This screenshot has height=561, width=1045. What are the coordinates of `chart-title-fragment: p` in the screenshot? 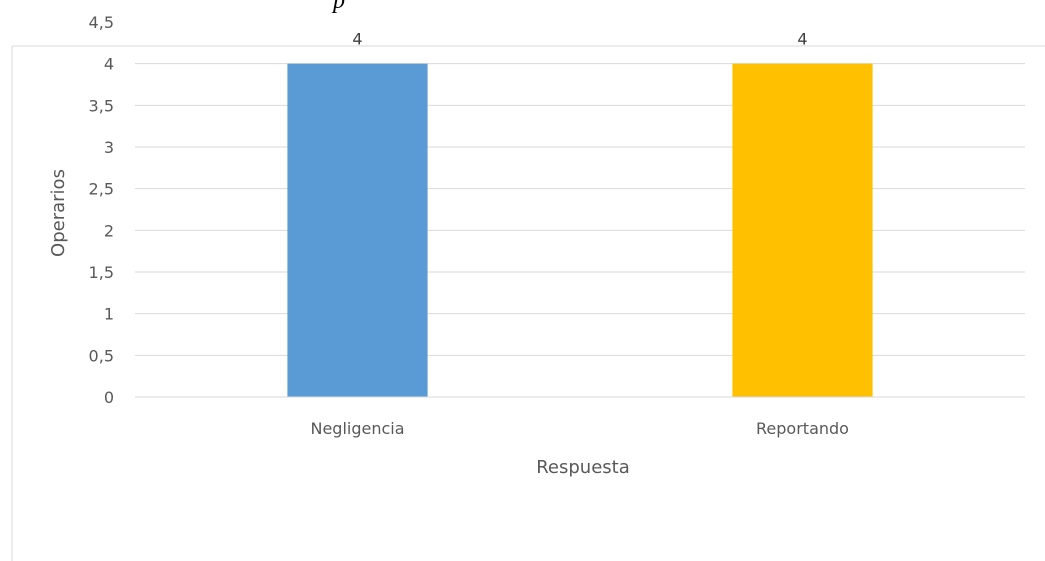 It's located at (338, 7).